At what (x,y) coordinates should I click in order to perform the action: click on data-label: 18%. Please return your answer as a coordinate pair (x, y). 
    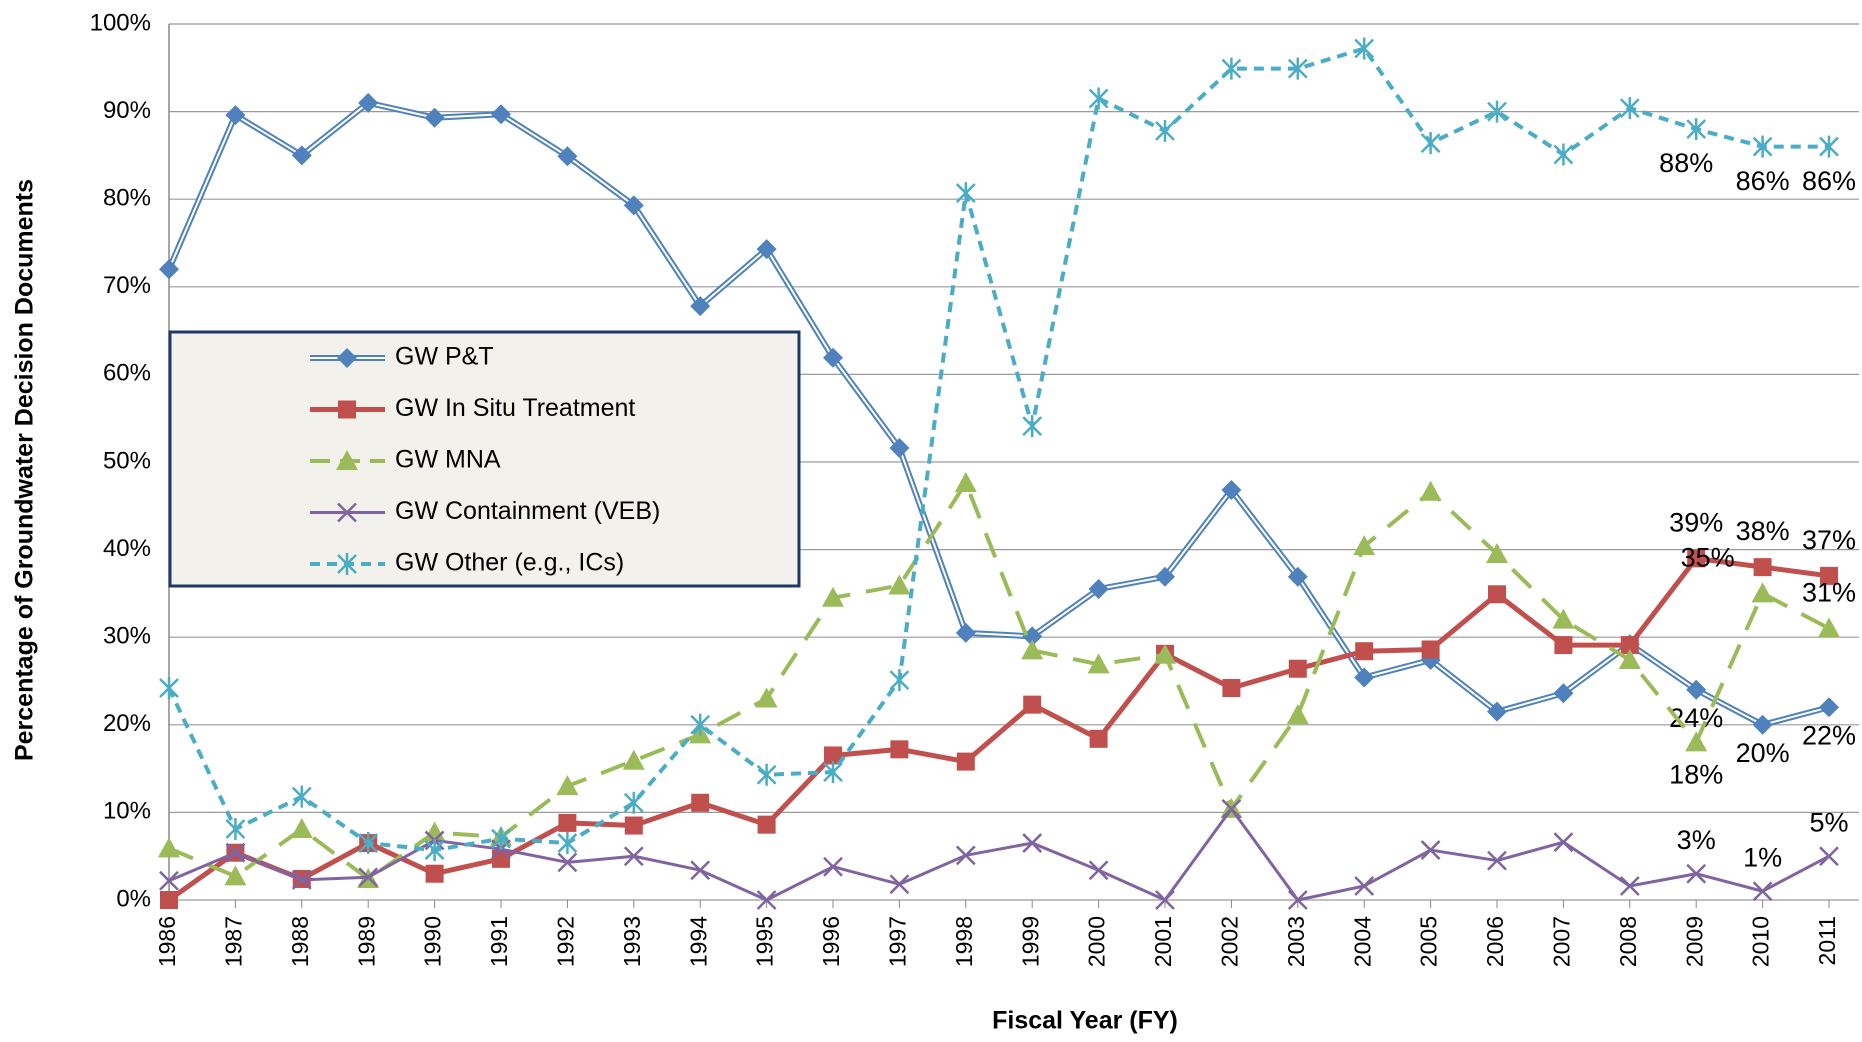
    Looking at the image, I should click on (1696, 774).